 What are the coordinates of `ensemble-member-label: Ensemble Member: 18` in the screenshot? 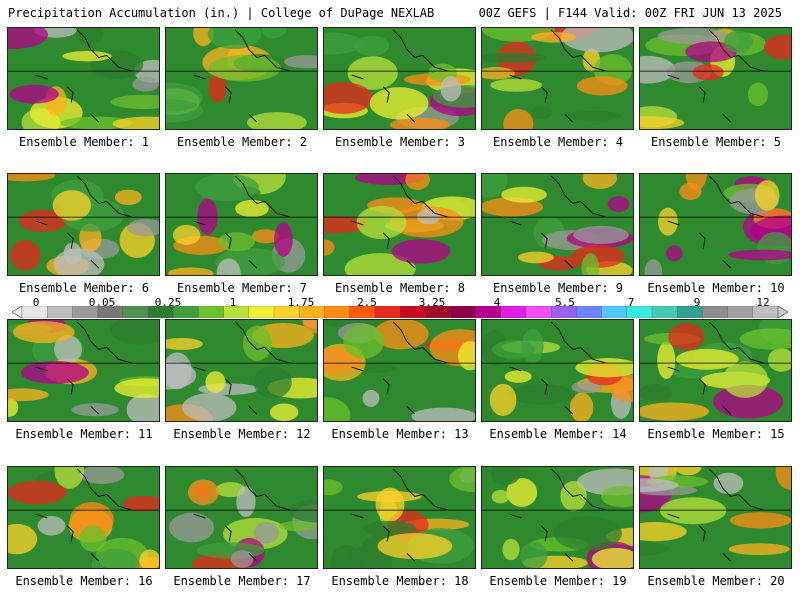 It's located at (400, 581).